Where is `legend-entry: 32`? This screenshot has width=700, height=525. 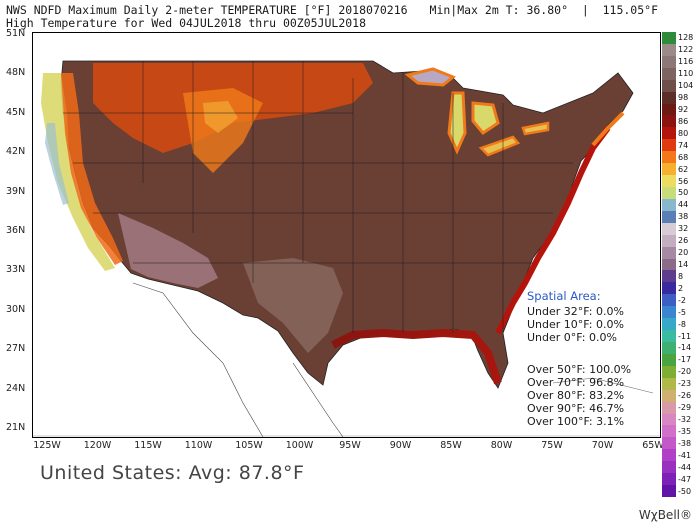
legend-entry: 32 is located at coordinates (680, 228).